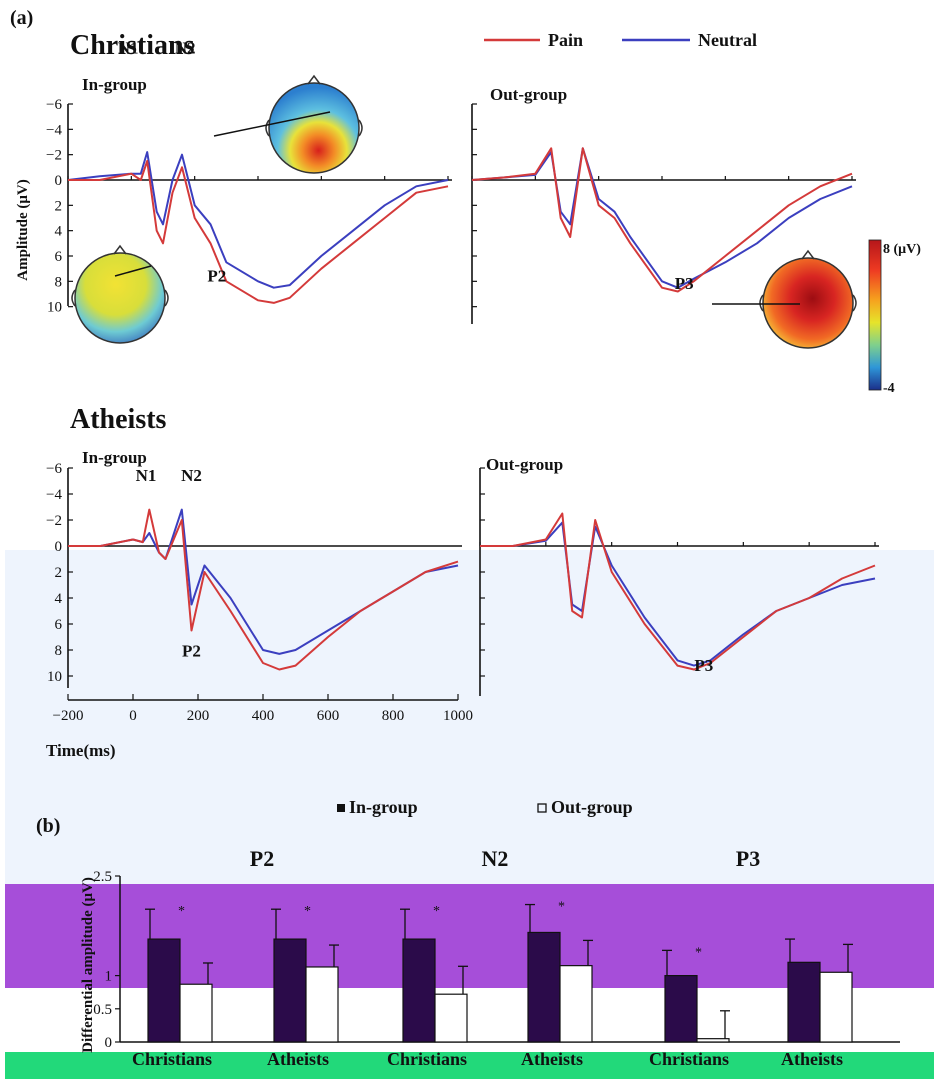 The width and height of the screenshot is (934, 1079). Describe the element at coordinates (118, 419) in the screenshot. I see `group-title-atheists: Atheists` at that location.